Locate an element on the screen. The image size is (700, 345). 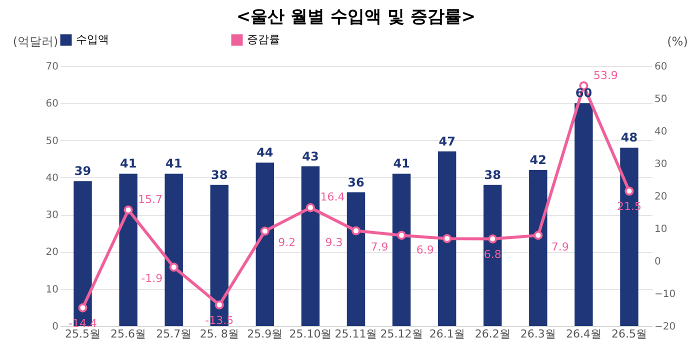
data-label: 47 is located at coordinates (447, 141).